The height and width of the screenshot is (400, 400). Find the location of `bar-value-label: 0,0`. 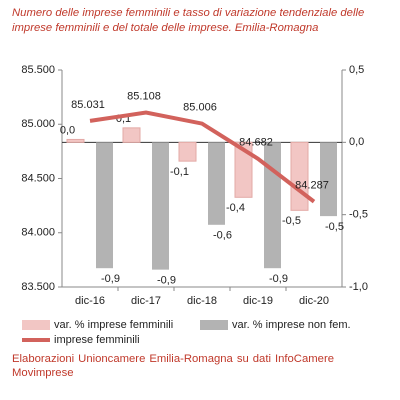

bar-value-label: 0,0 is located at coordinates (67, 130).